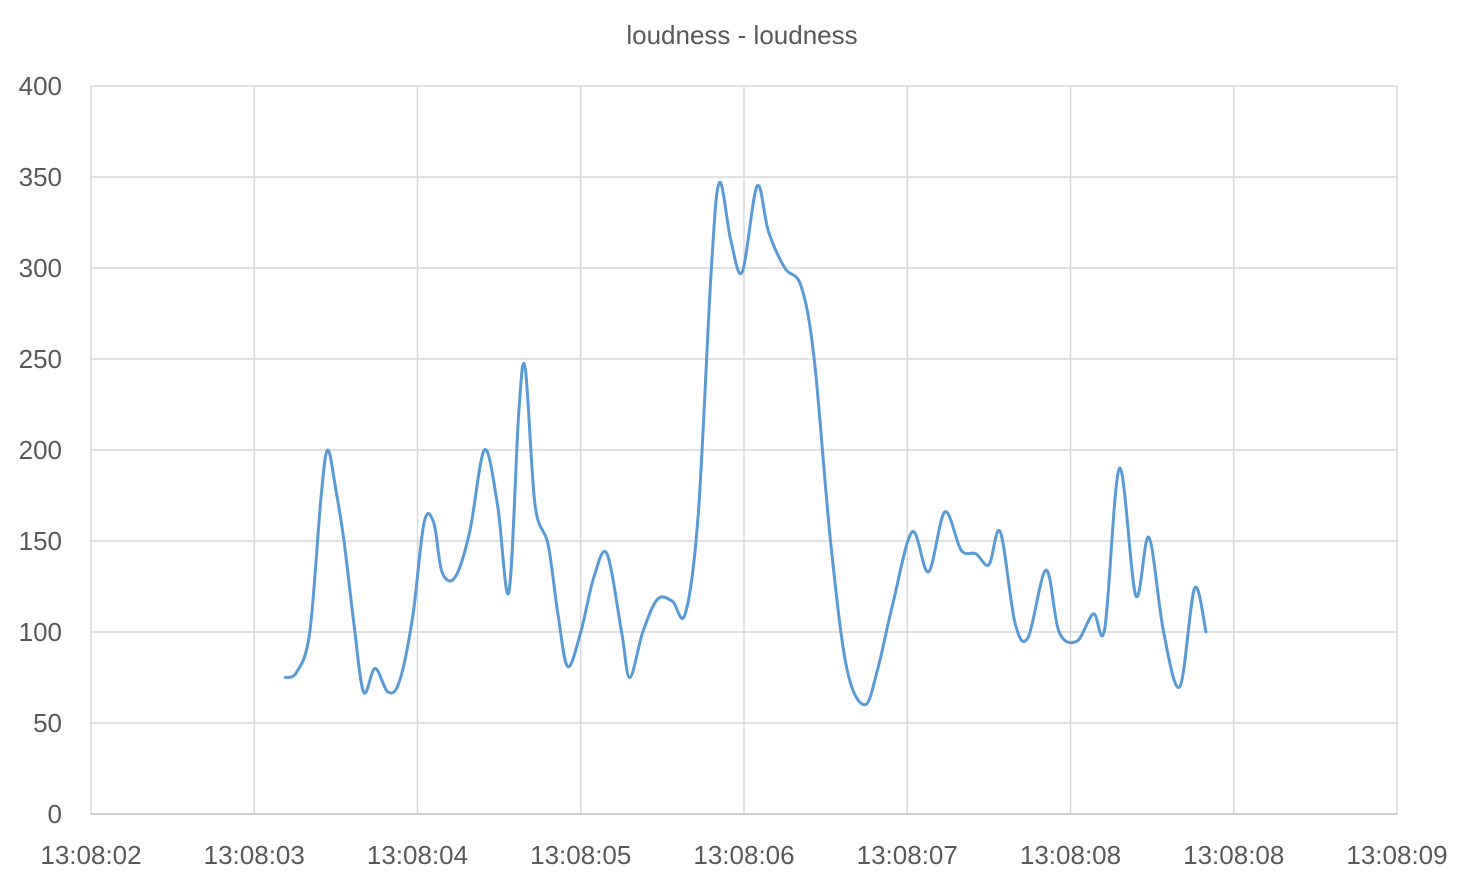  I want to click on y-tick-label: 250, so click(40, 359).